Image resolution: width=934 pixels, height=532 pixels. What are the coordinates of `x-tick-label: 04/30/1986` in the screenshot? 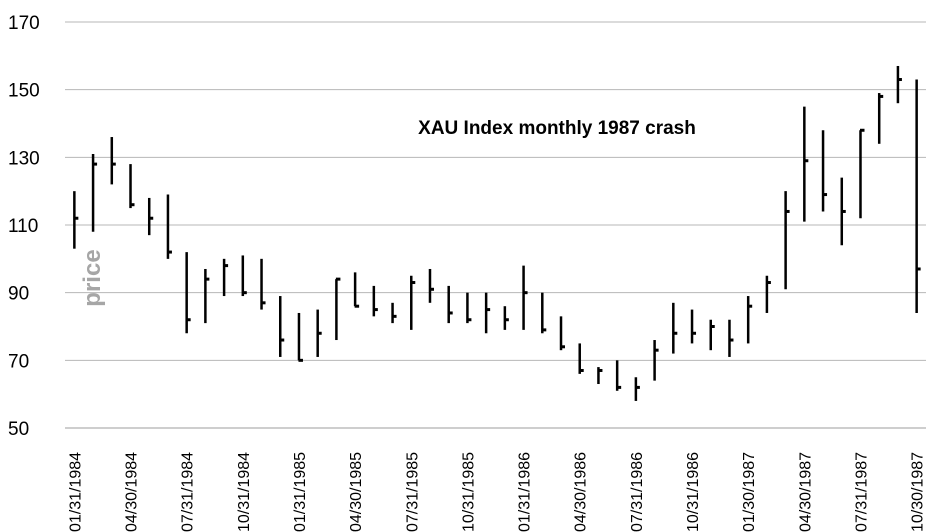 It's located at (581, 492).